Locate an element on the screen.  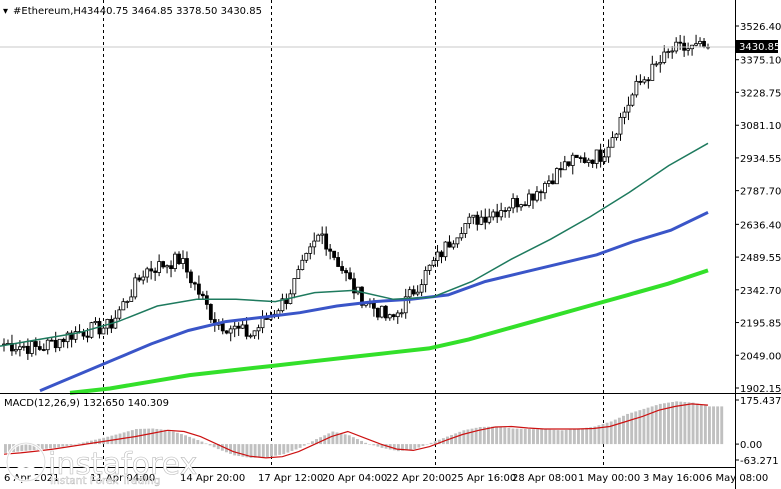
price-tick-label: 2636.40 is located at coordinates (760, 225).